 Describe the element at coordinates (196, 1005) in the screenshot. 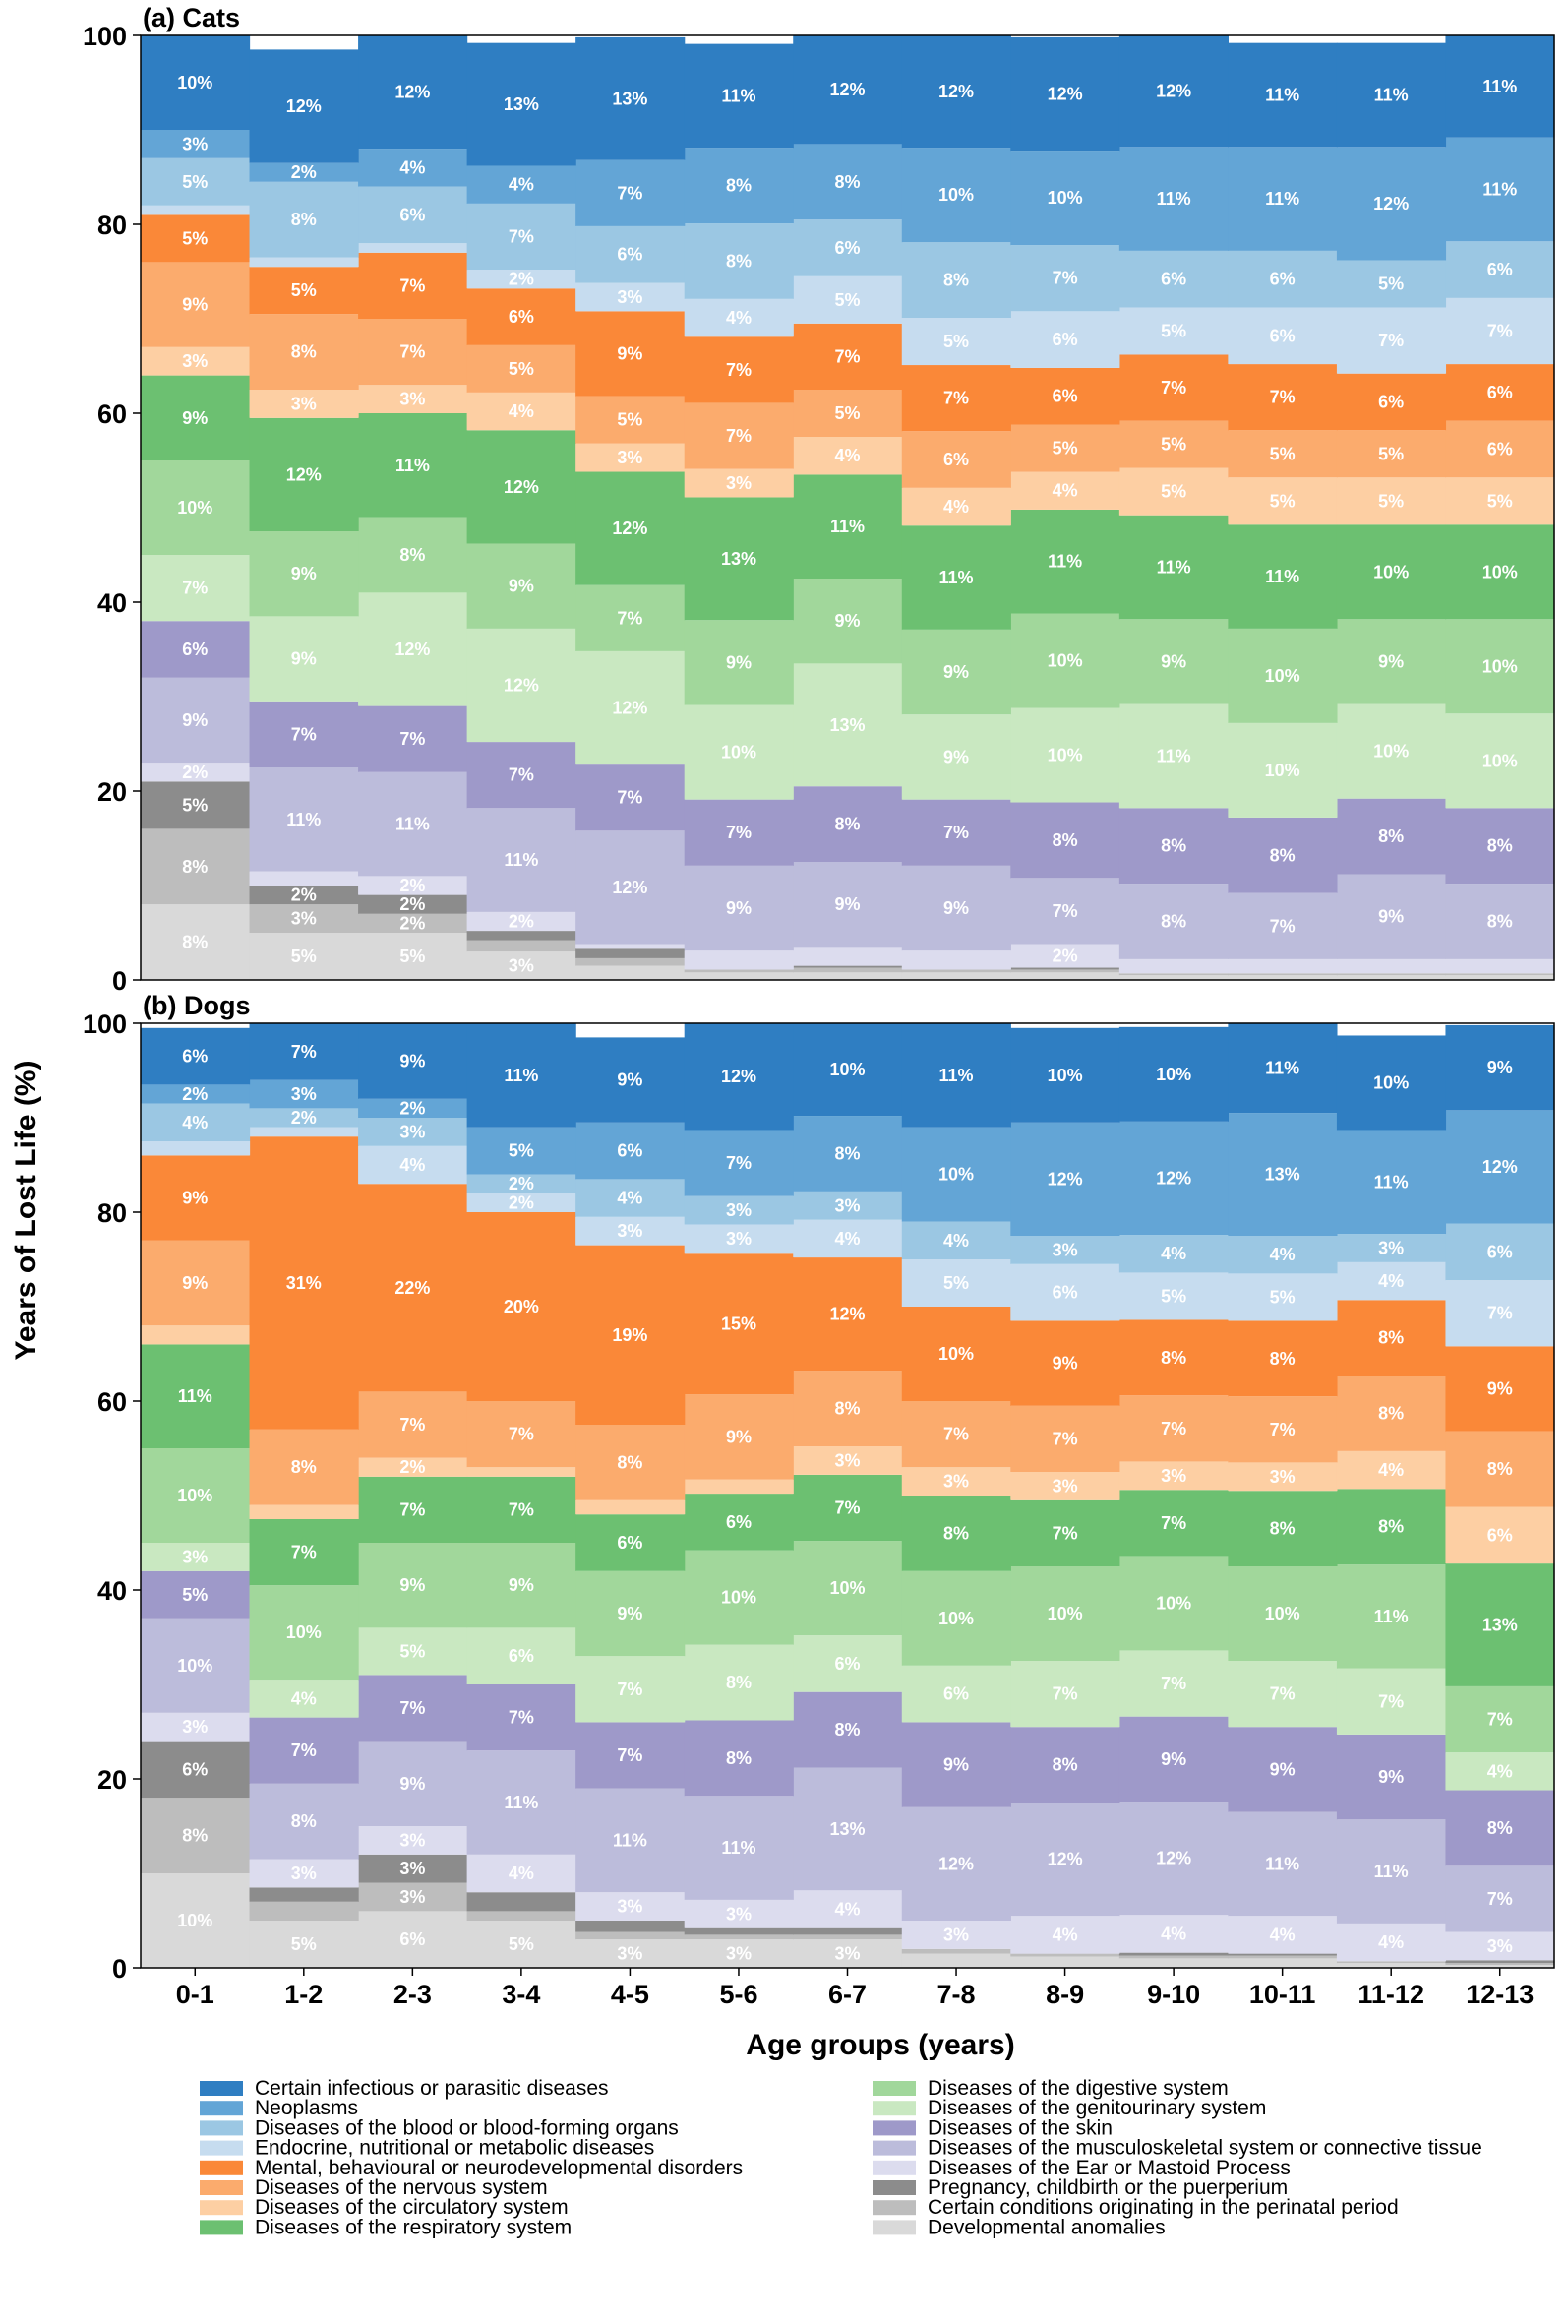

I see `panel-title-b-dogs: (b) Dogs` at that location.